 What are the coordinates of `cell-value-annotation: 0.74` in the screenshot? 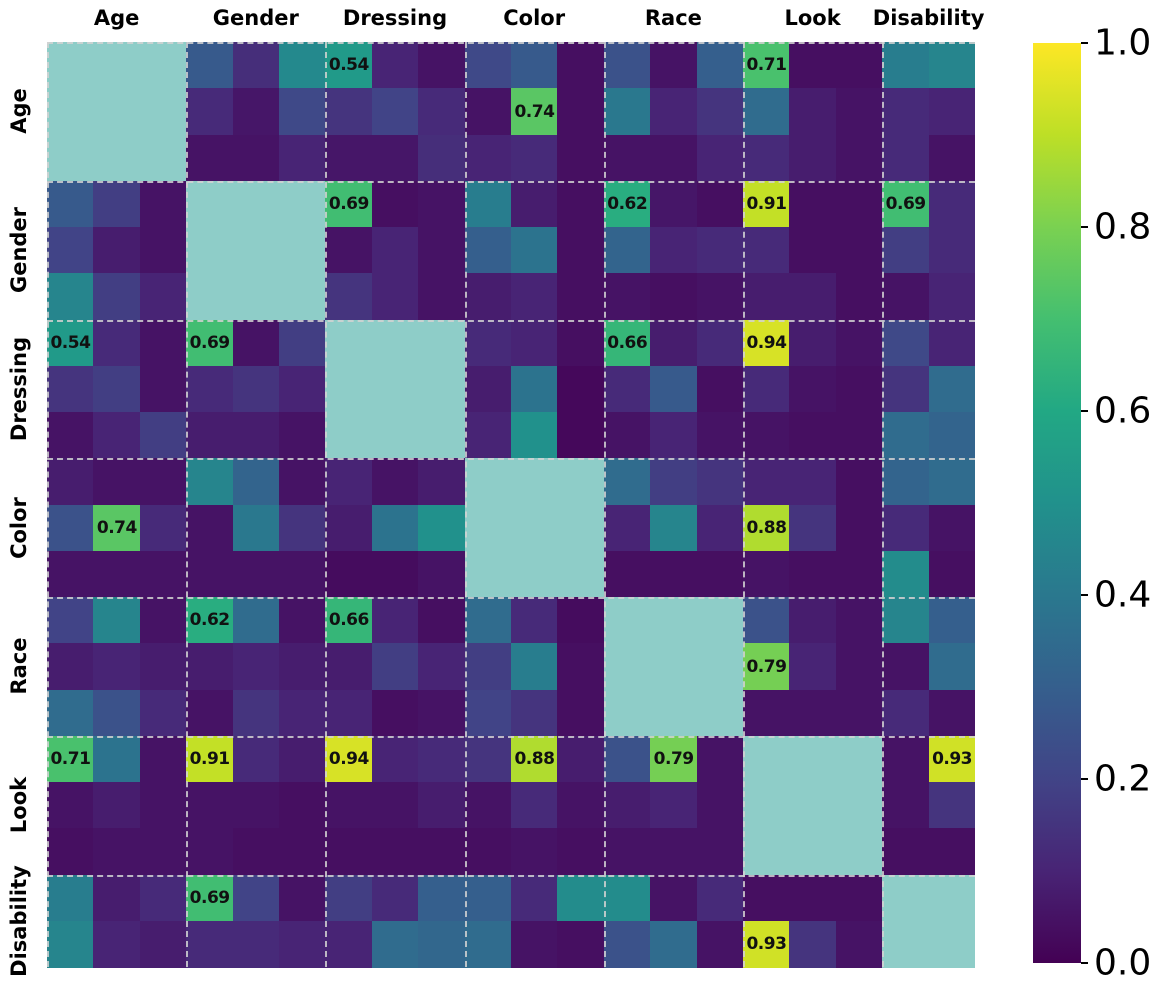 It's located at (534, 111).